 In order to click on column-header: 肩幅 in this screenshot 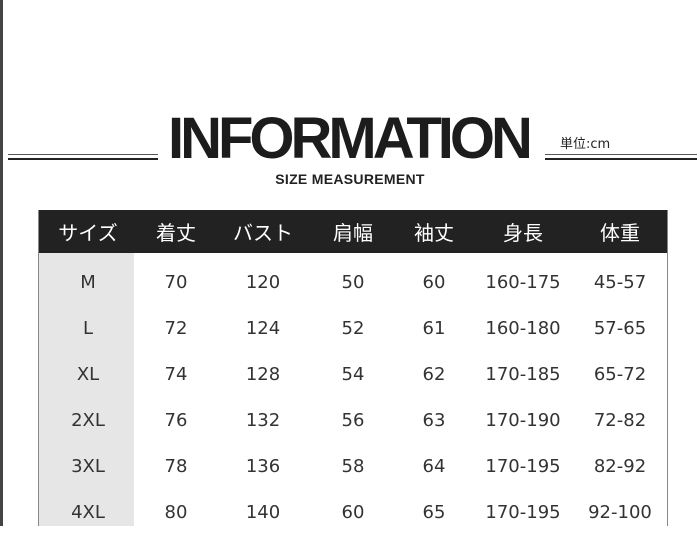, I will do `click(353, 233)`.